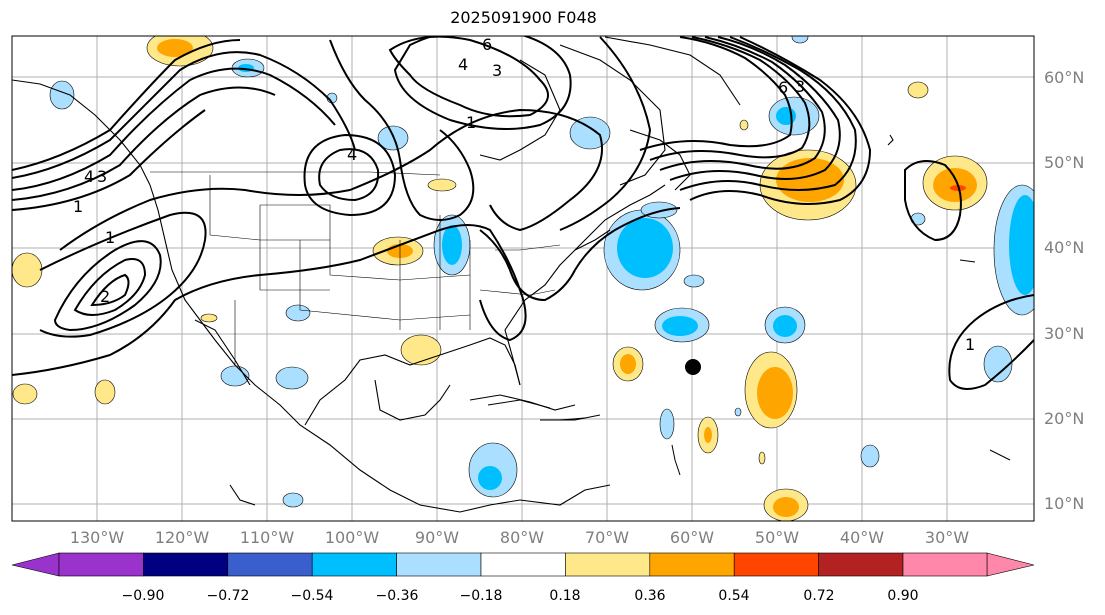 The height and width of the screenshot is (615, 1105). What do you see at coordinates (862, 537) in the screenshot?
I see `lon-label: 40°W` at bounding box center [862, 537].